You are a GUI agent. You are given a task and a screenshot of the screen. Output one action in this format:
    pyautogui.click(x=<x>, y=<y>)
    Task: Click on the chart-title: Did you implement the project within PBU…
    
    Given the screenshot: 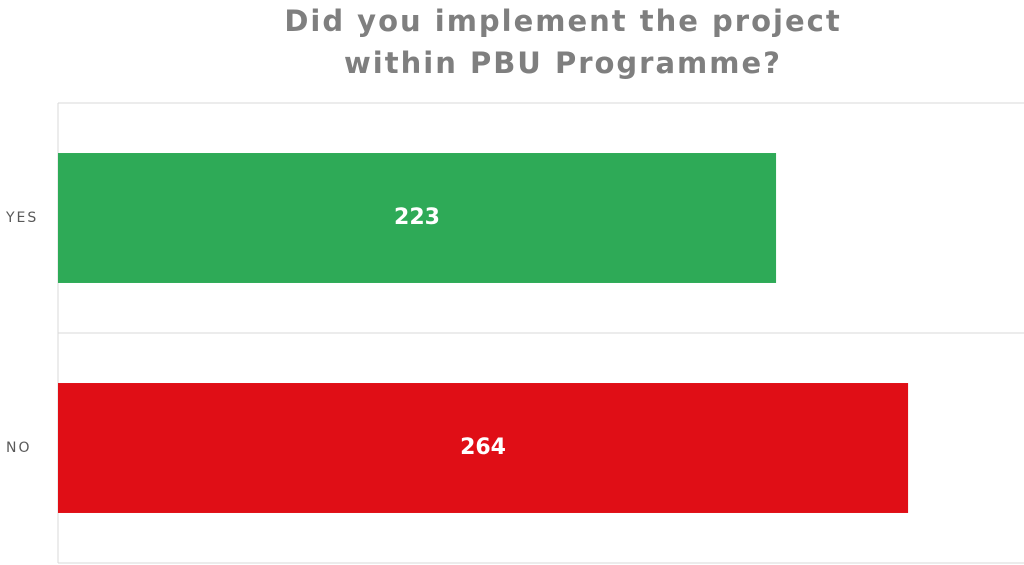 What is the action you would take?
    pyautogui.click(x=563, y=42)
    